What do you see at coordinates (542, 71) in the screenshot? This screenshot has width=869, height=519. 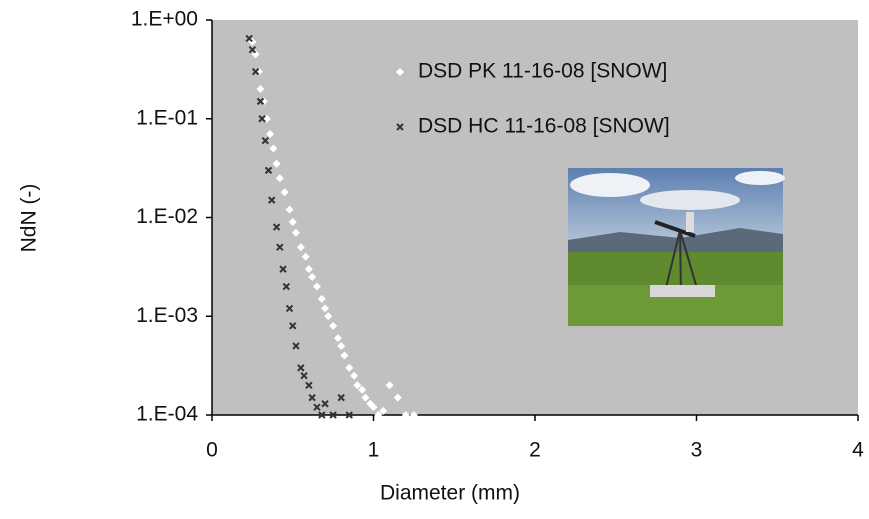 I see `legend-label: DSD PK 11-16-08 [SNOW]` at bounding box center [542, 71].